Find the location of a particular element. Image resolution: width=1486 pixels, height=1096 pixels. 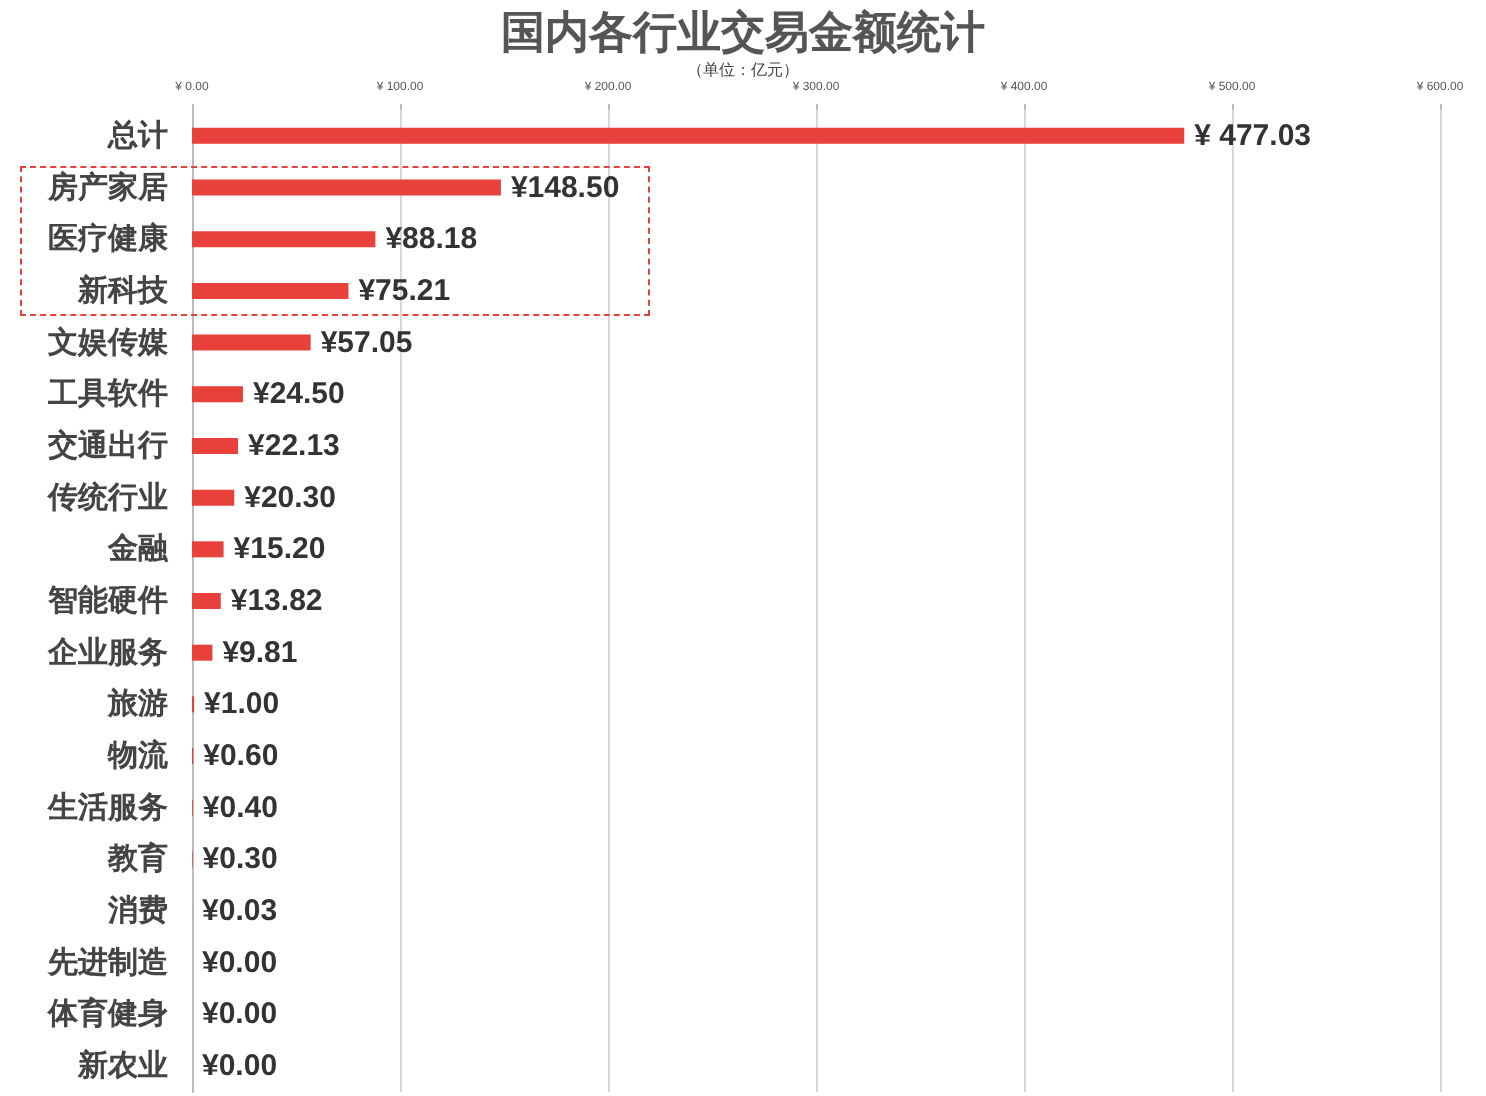

data-label: ¥148.50 is located at coordinates (565, 187).